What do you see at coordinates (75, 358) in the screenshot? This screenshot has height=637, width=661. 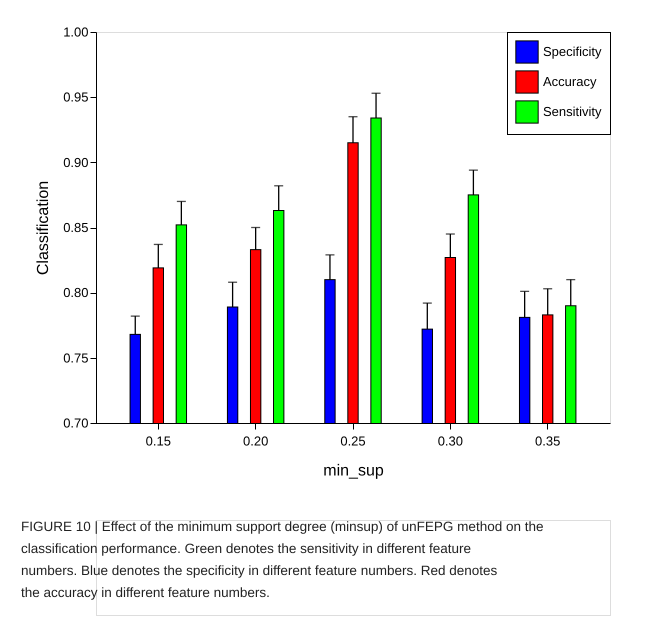 I see `y-tick-label: 0.75` at bounding box center [75, 358].